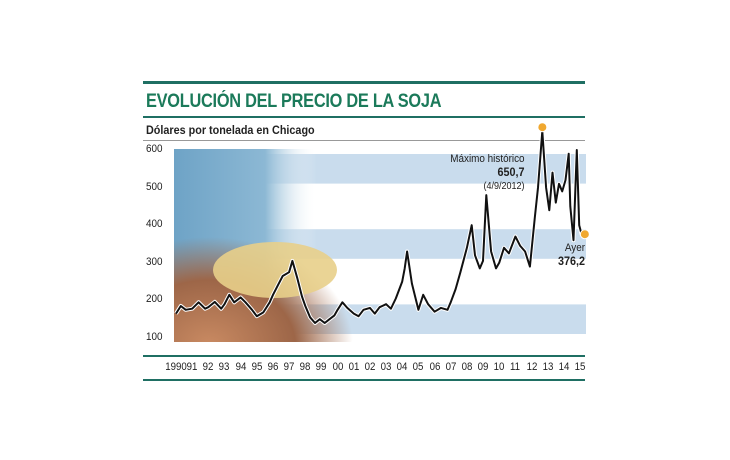 The height and width of the screenshot is (460, 730). Describe the element at coordinates (354, 367) in the screenshot. I see `x-tick-label: 01` at that location.